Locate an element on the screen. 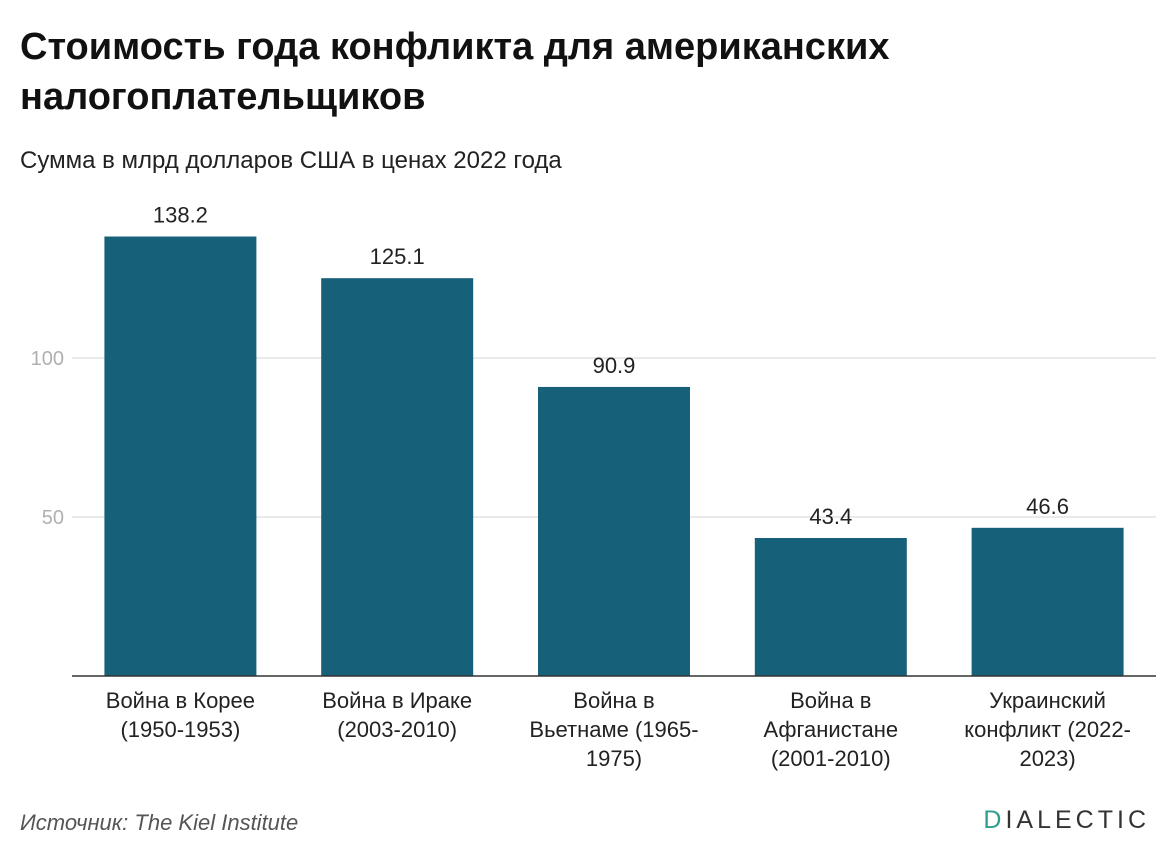  value-label-3: 90.9 is located at coordinates (614, 365).